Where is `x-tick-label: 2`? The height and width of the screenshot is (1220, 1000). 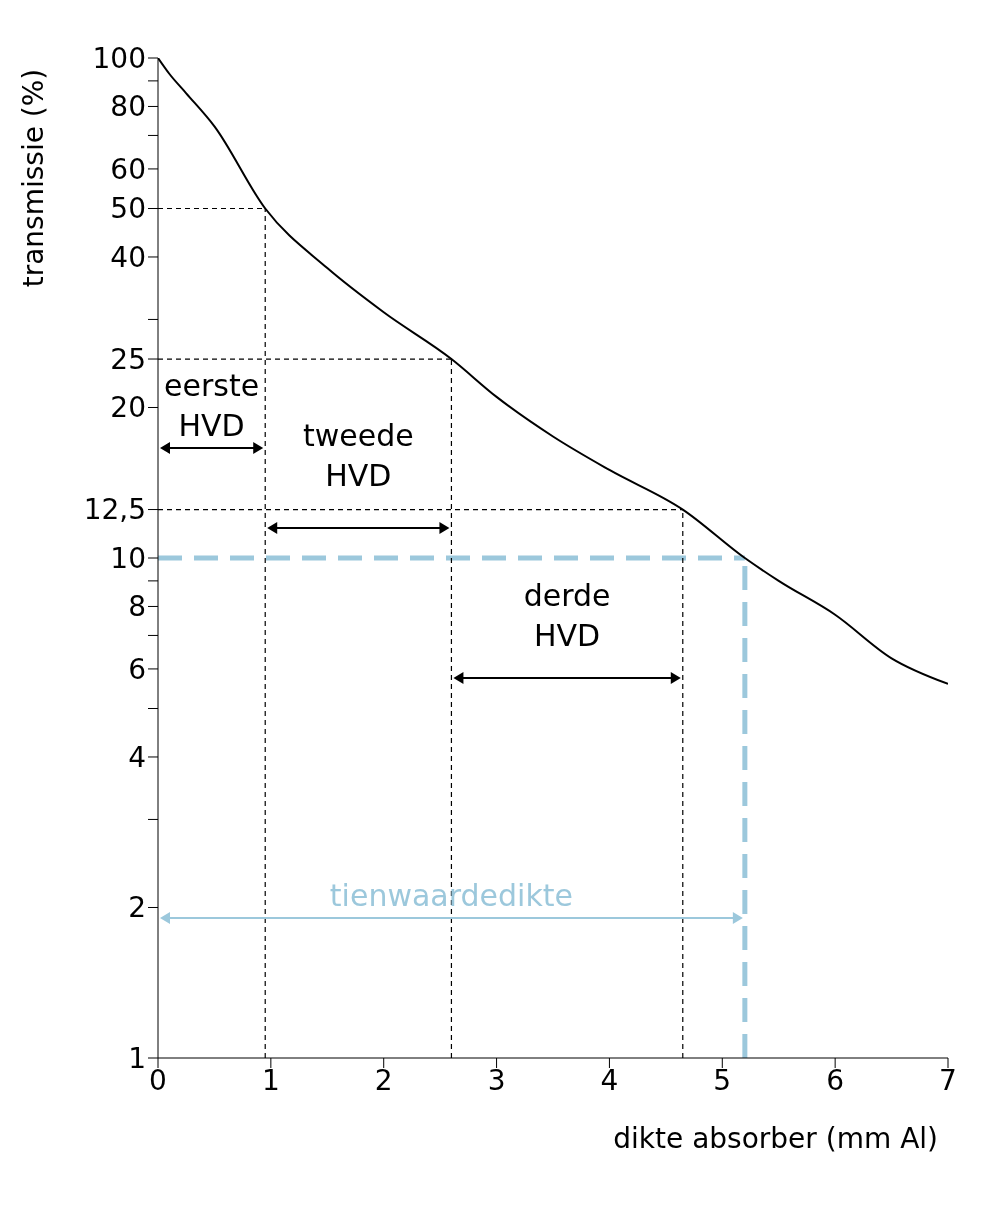 x-tick-label: 2 is located at coordinates (383, 1080).